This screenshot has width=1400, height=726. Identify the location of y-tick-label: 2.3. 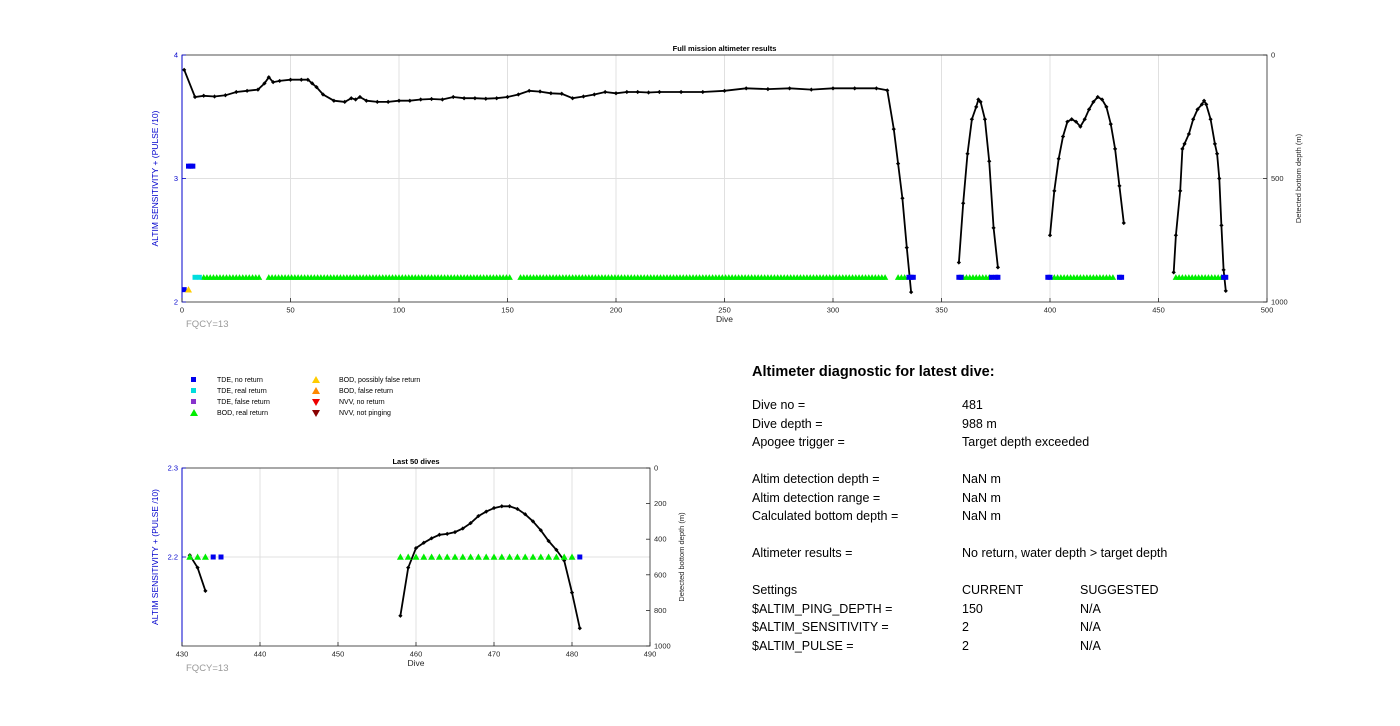
(173, 468).